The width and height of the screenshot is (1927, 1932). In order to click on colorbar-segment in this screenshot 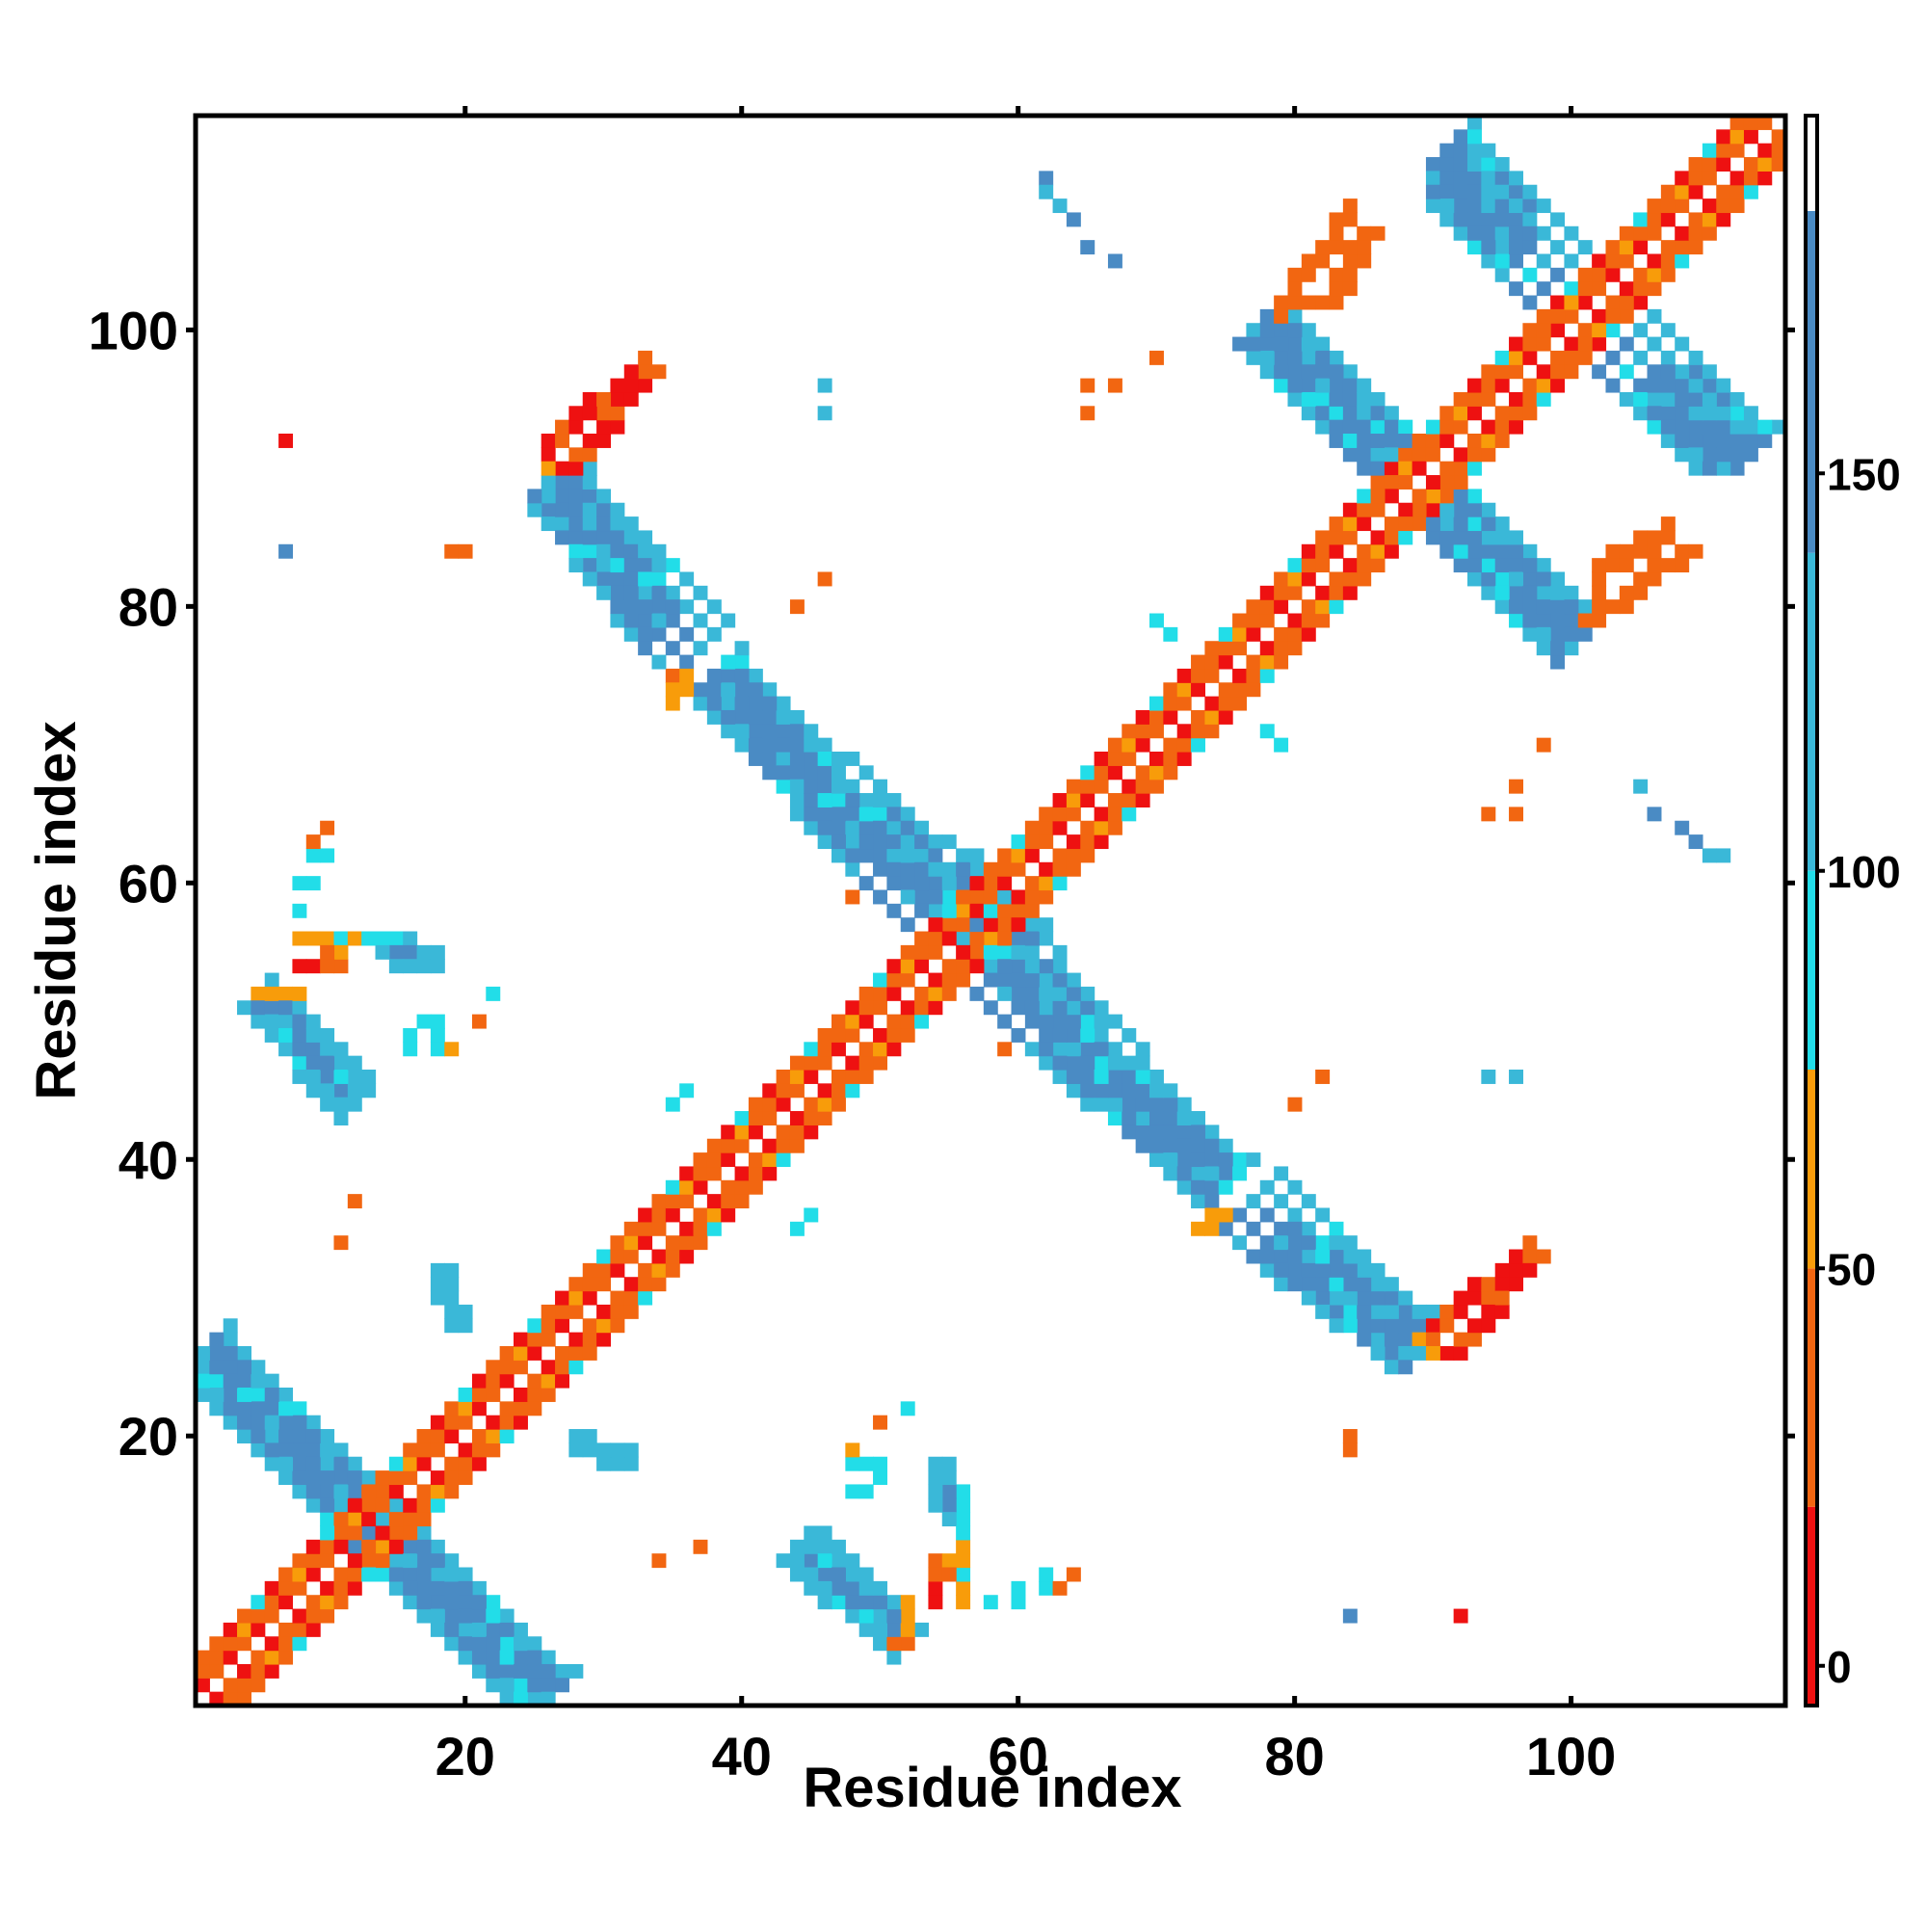, I will do `click(1812, 1387)`.